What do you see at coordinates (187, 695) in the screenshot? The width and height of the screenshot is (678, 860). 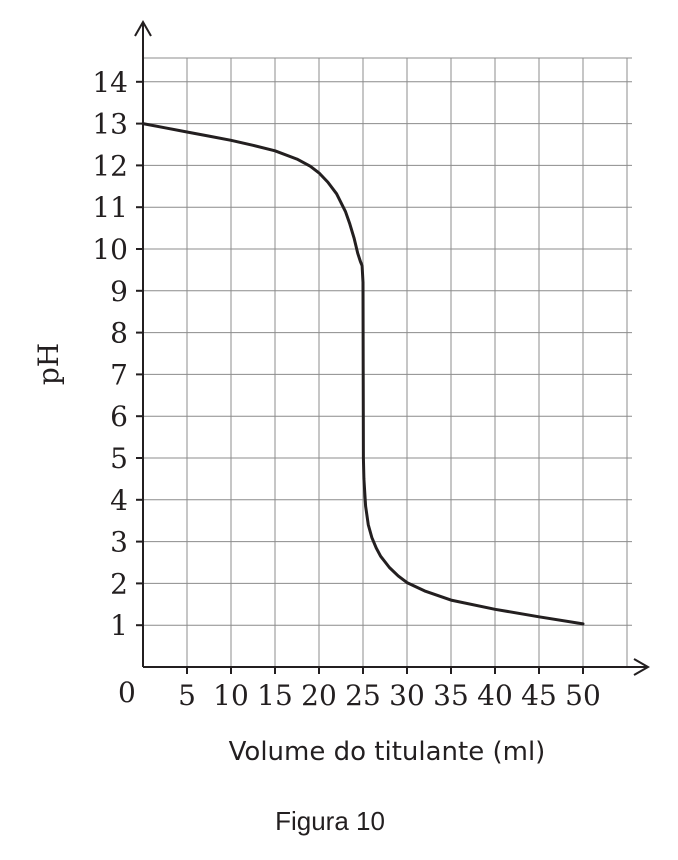 I see `x-tick-label: 5` at bounding box center [187, 695].